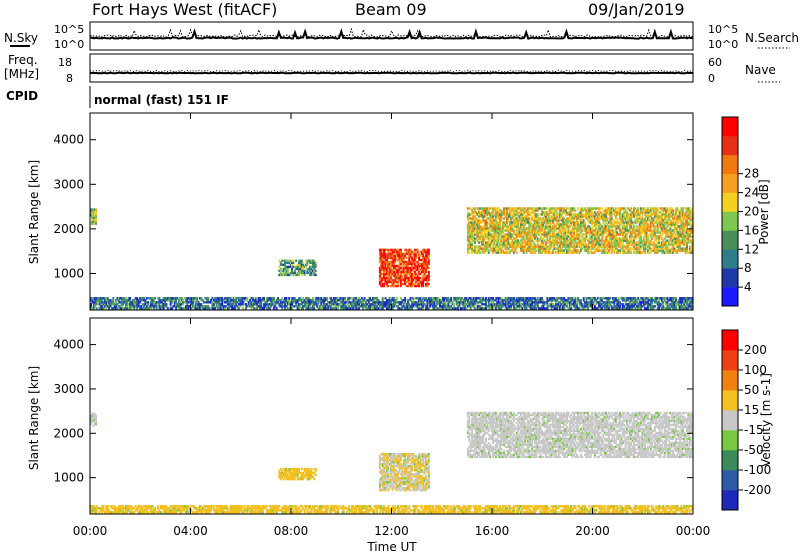  What do you see at coordinates (68, 389) in the screenshot?
I see `velocity-ytick-label: 3000` at bounding box center [68, 389].